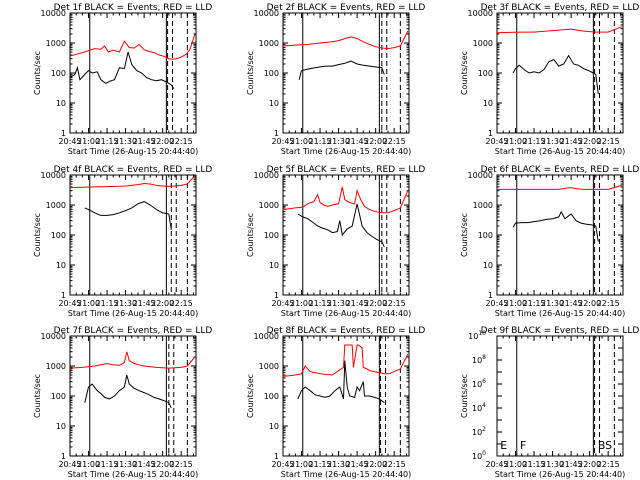 This screenshot has height=480, width=640. I want to click on panel-9-annotation: E, so click(503, 445).